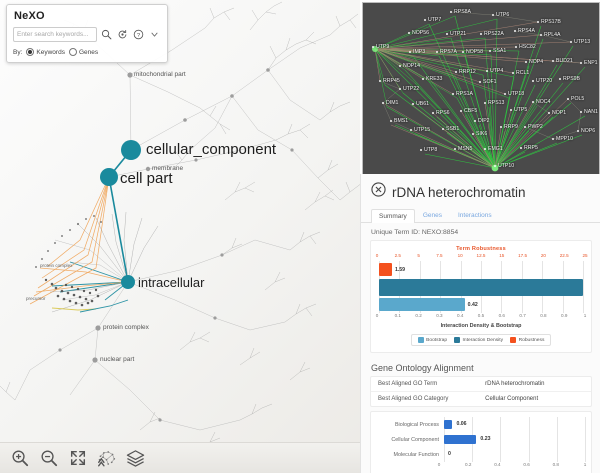  I want to click on category-label: Molecular Function, so click(416, 454).